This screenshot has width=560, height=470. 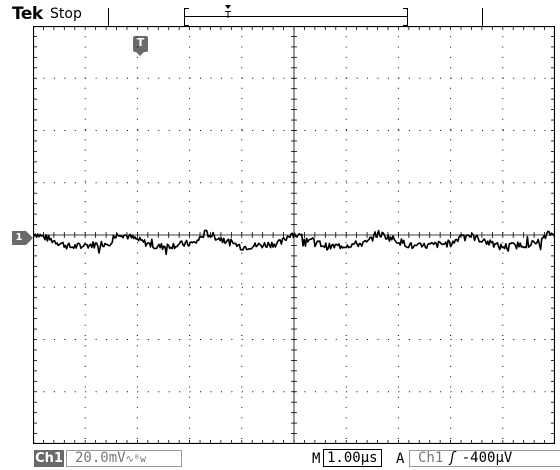 What do you see at coordinates (66, 14) in the screenshot?
I see `acquisition-status: Stop` at bounding box center [66, 14].